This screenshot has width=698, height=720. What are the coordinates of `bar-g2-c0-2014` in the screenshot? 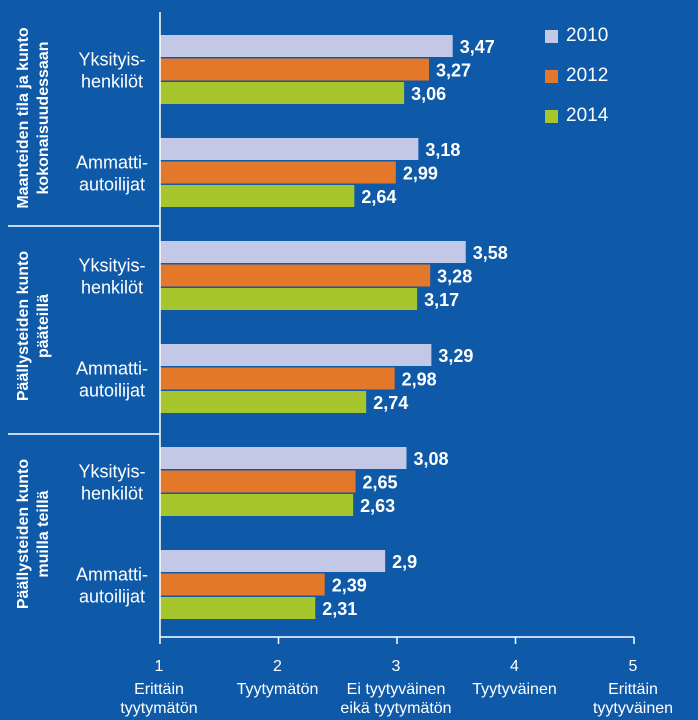 It's located at (257, 505).